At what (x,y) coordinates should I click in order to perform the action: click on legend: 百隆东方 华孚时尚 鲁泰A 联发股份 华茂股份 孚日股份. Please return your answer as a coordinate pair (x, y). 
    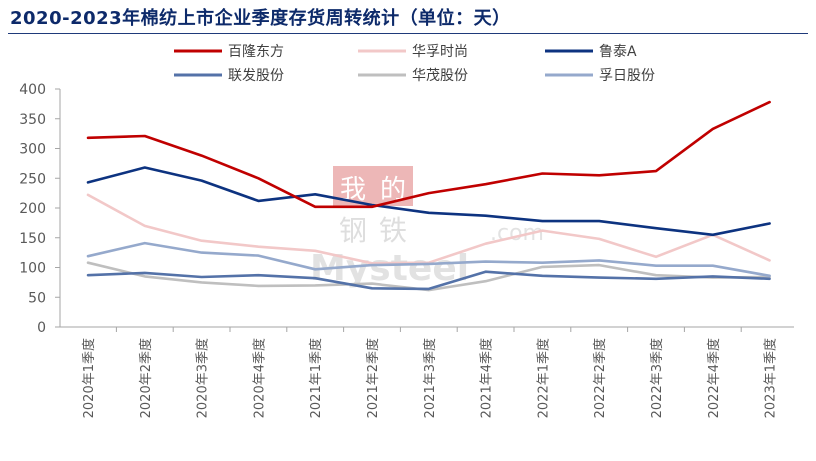
    Looking at the image, I should click on (414, 64).